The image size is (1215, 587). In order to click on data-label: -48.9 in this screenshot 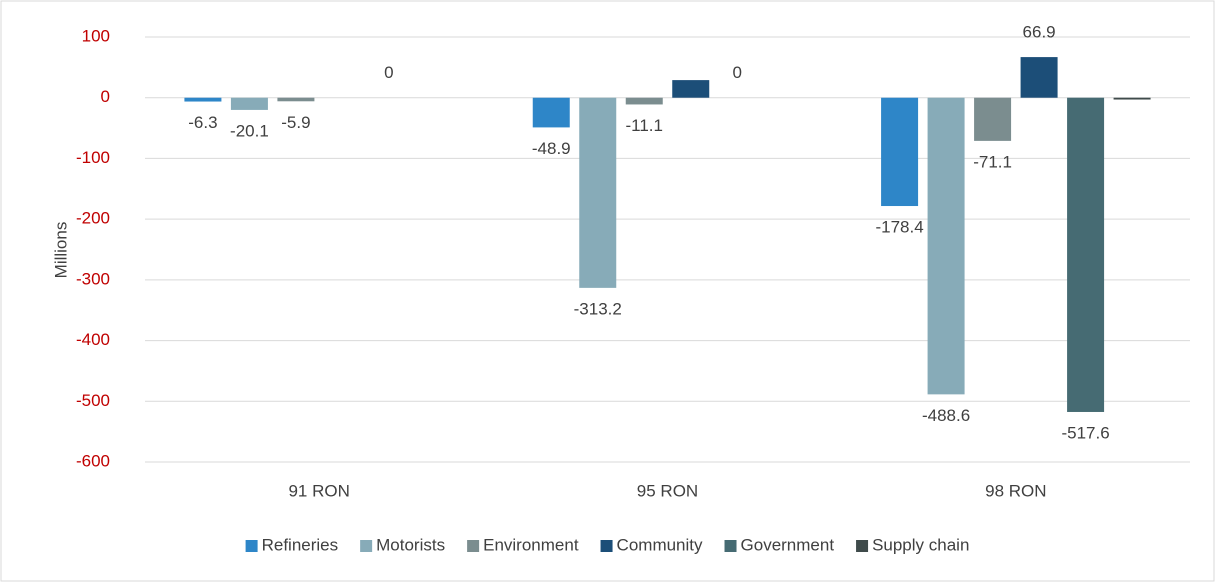, I will do `click(551, 148)`.